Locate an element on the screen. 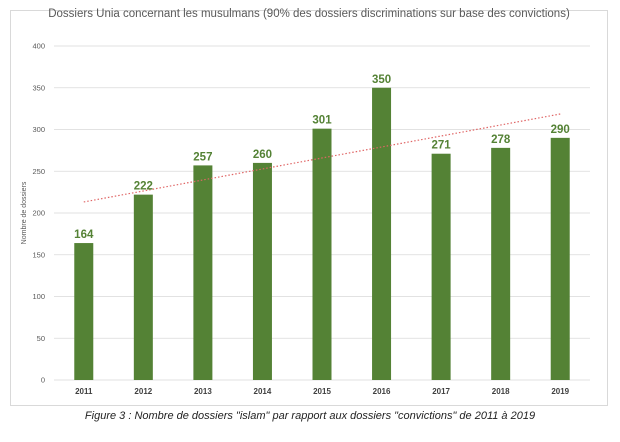 This screenshot has height=442, width=620. x-tick-label: 2017 is located at coordinates (441, 391).